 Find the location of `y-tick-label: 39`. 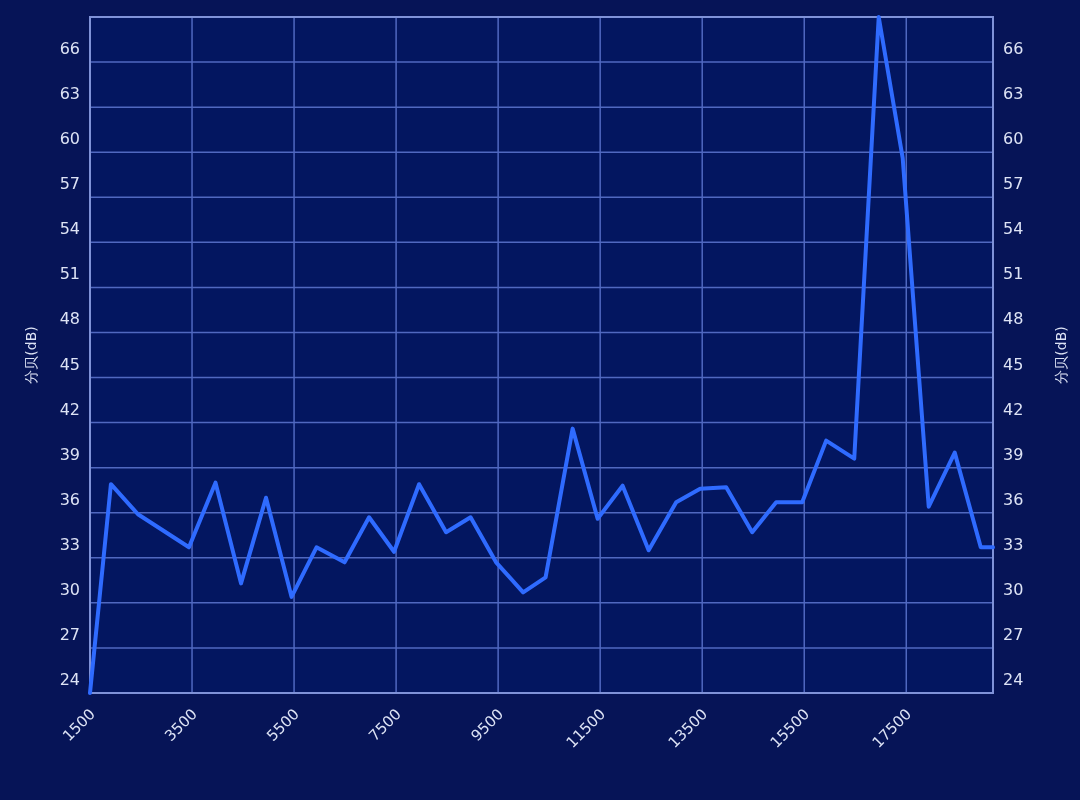

y-tick-label: 39 is located at coordinates (69, 454).